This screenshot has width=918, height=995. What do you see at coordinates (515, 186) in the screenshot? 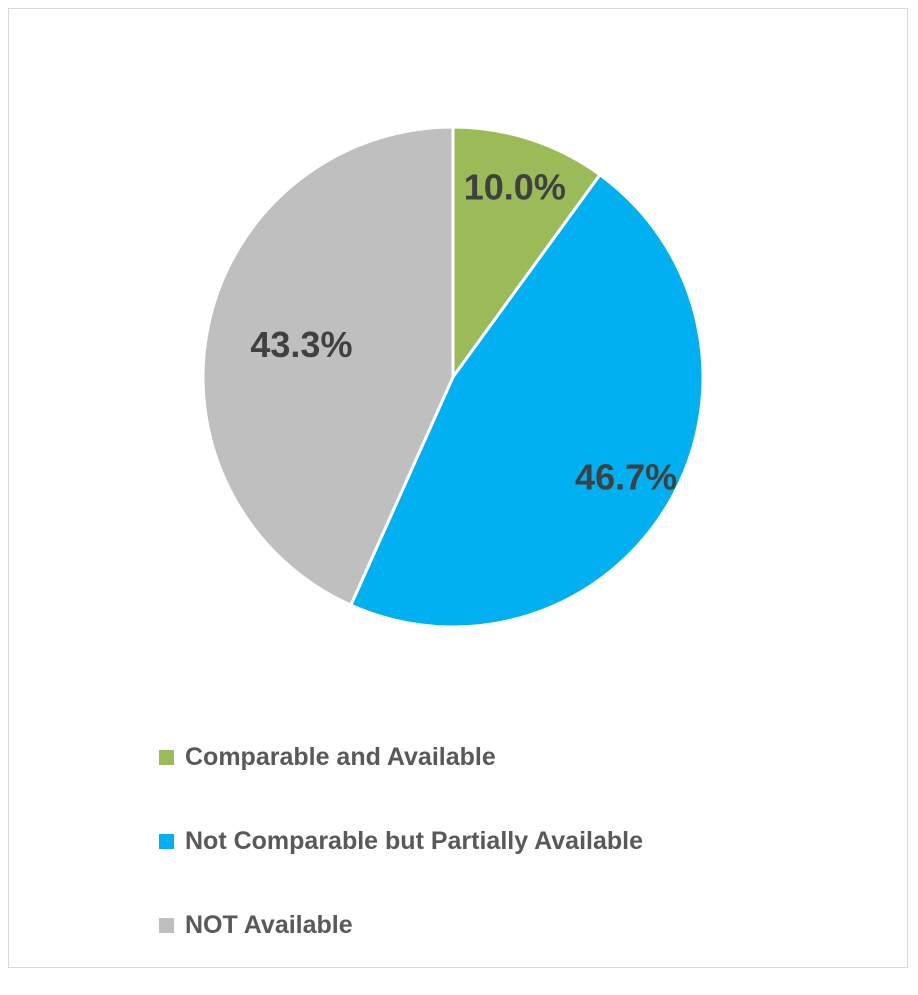
I see `data-label-comparable-and-available: 10.0%` at bounding box center [515, 186].